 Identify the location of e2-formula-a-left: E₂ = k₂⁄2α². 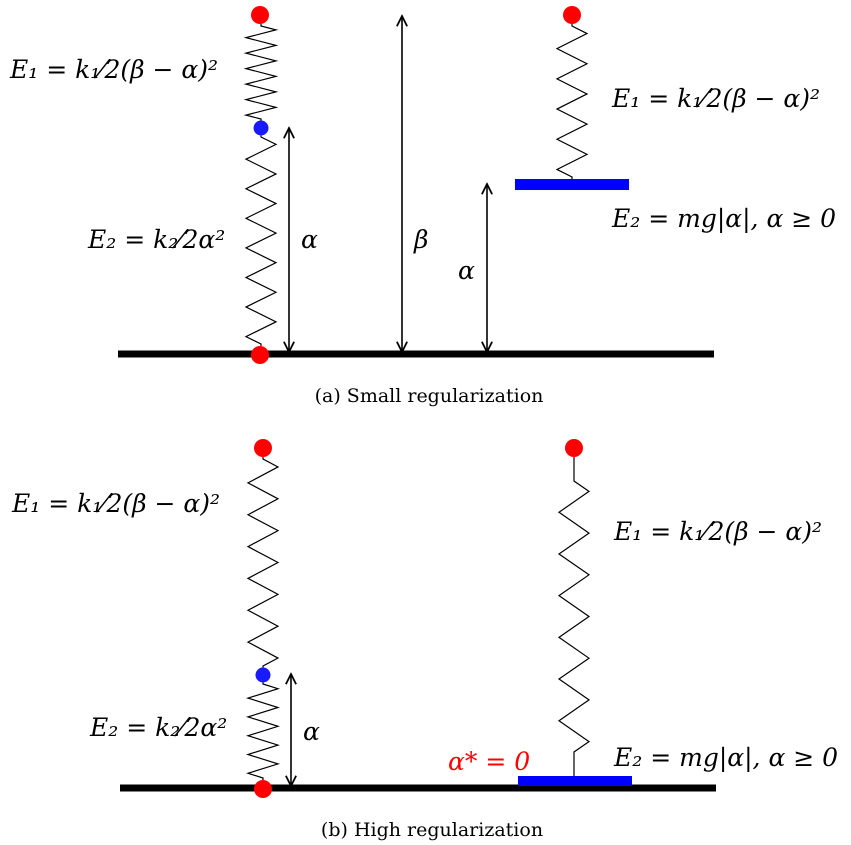
(156, 239).